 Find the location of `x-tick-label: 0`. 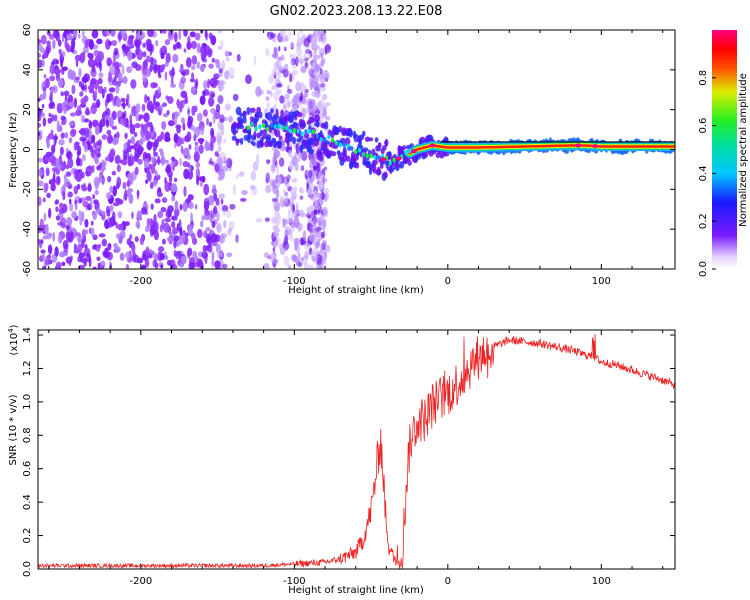

x-tick-label: 0 is located at coordinates (448, 281).